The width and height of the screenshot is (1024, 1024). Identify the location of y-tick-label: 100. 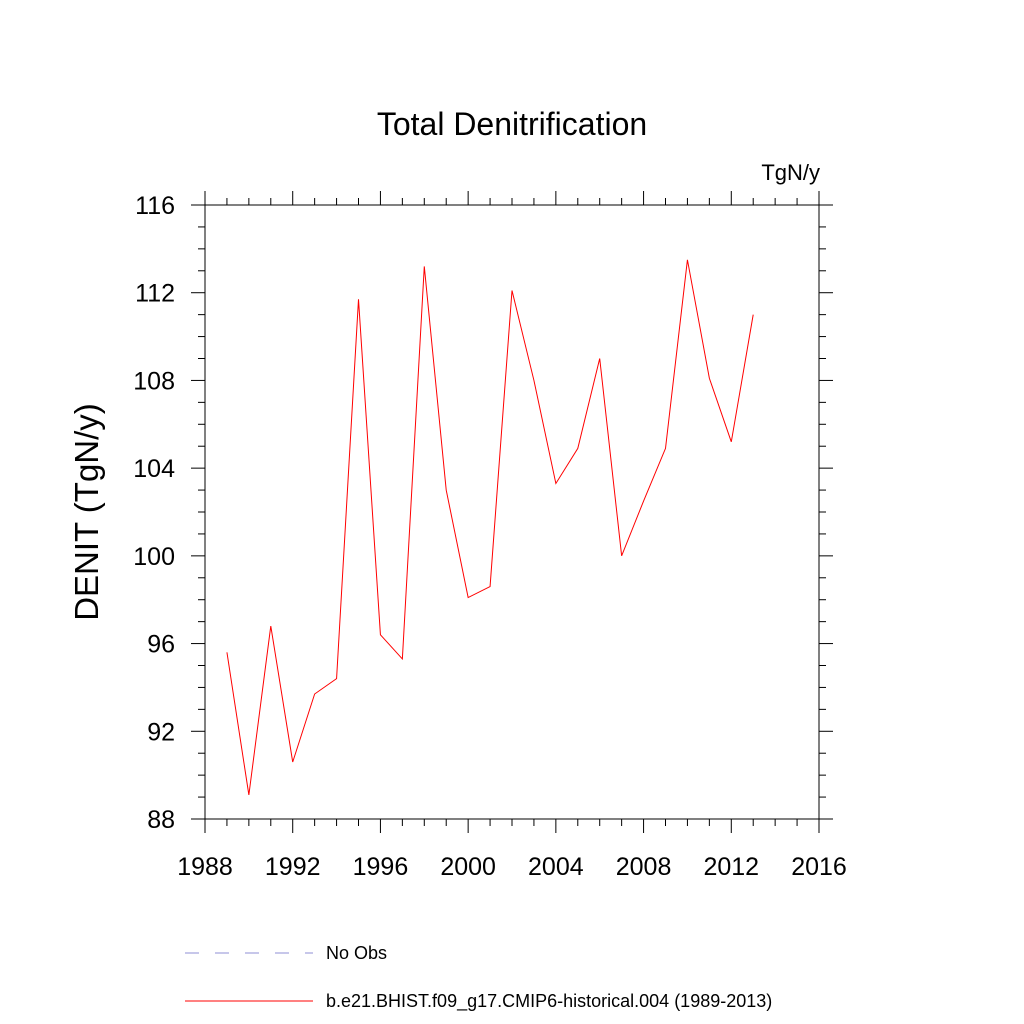
(154, 557).